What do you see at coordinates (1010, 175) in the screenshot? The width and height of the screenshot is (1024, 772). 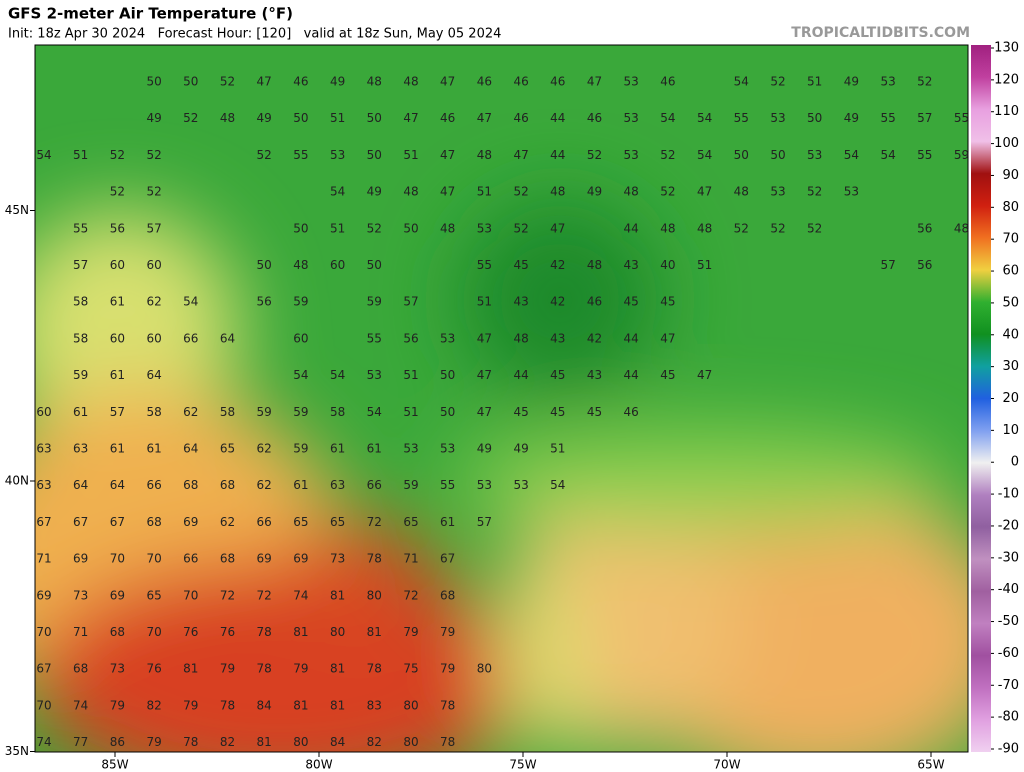 I see `colorbar-label: 90` at bounding box center [1010, 175].